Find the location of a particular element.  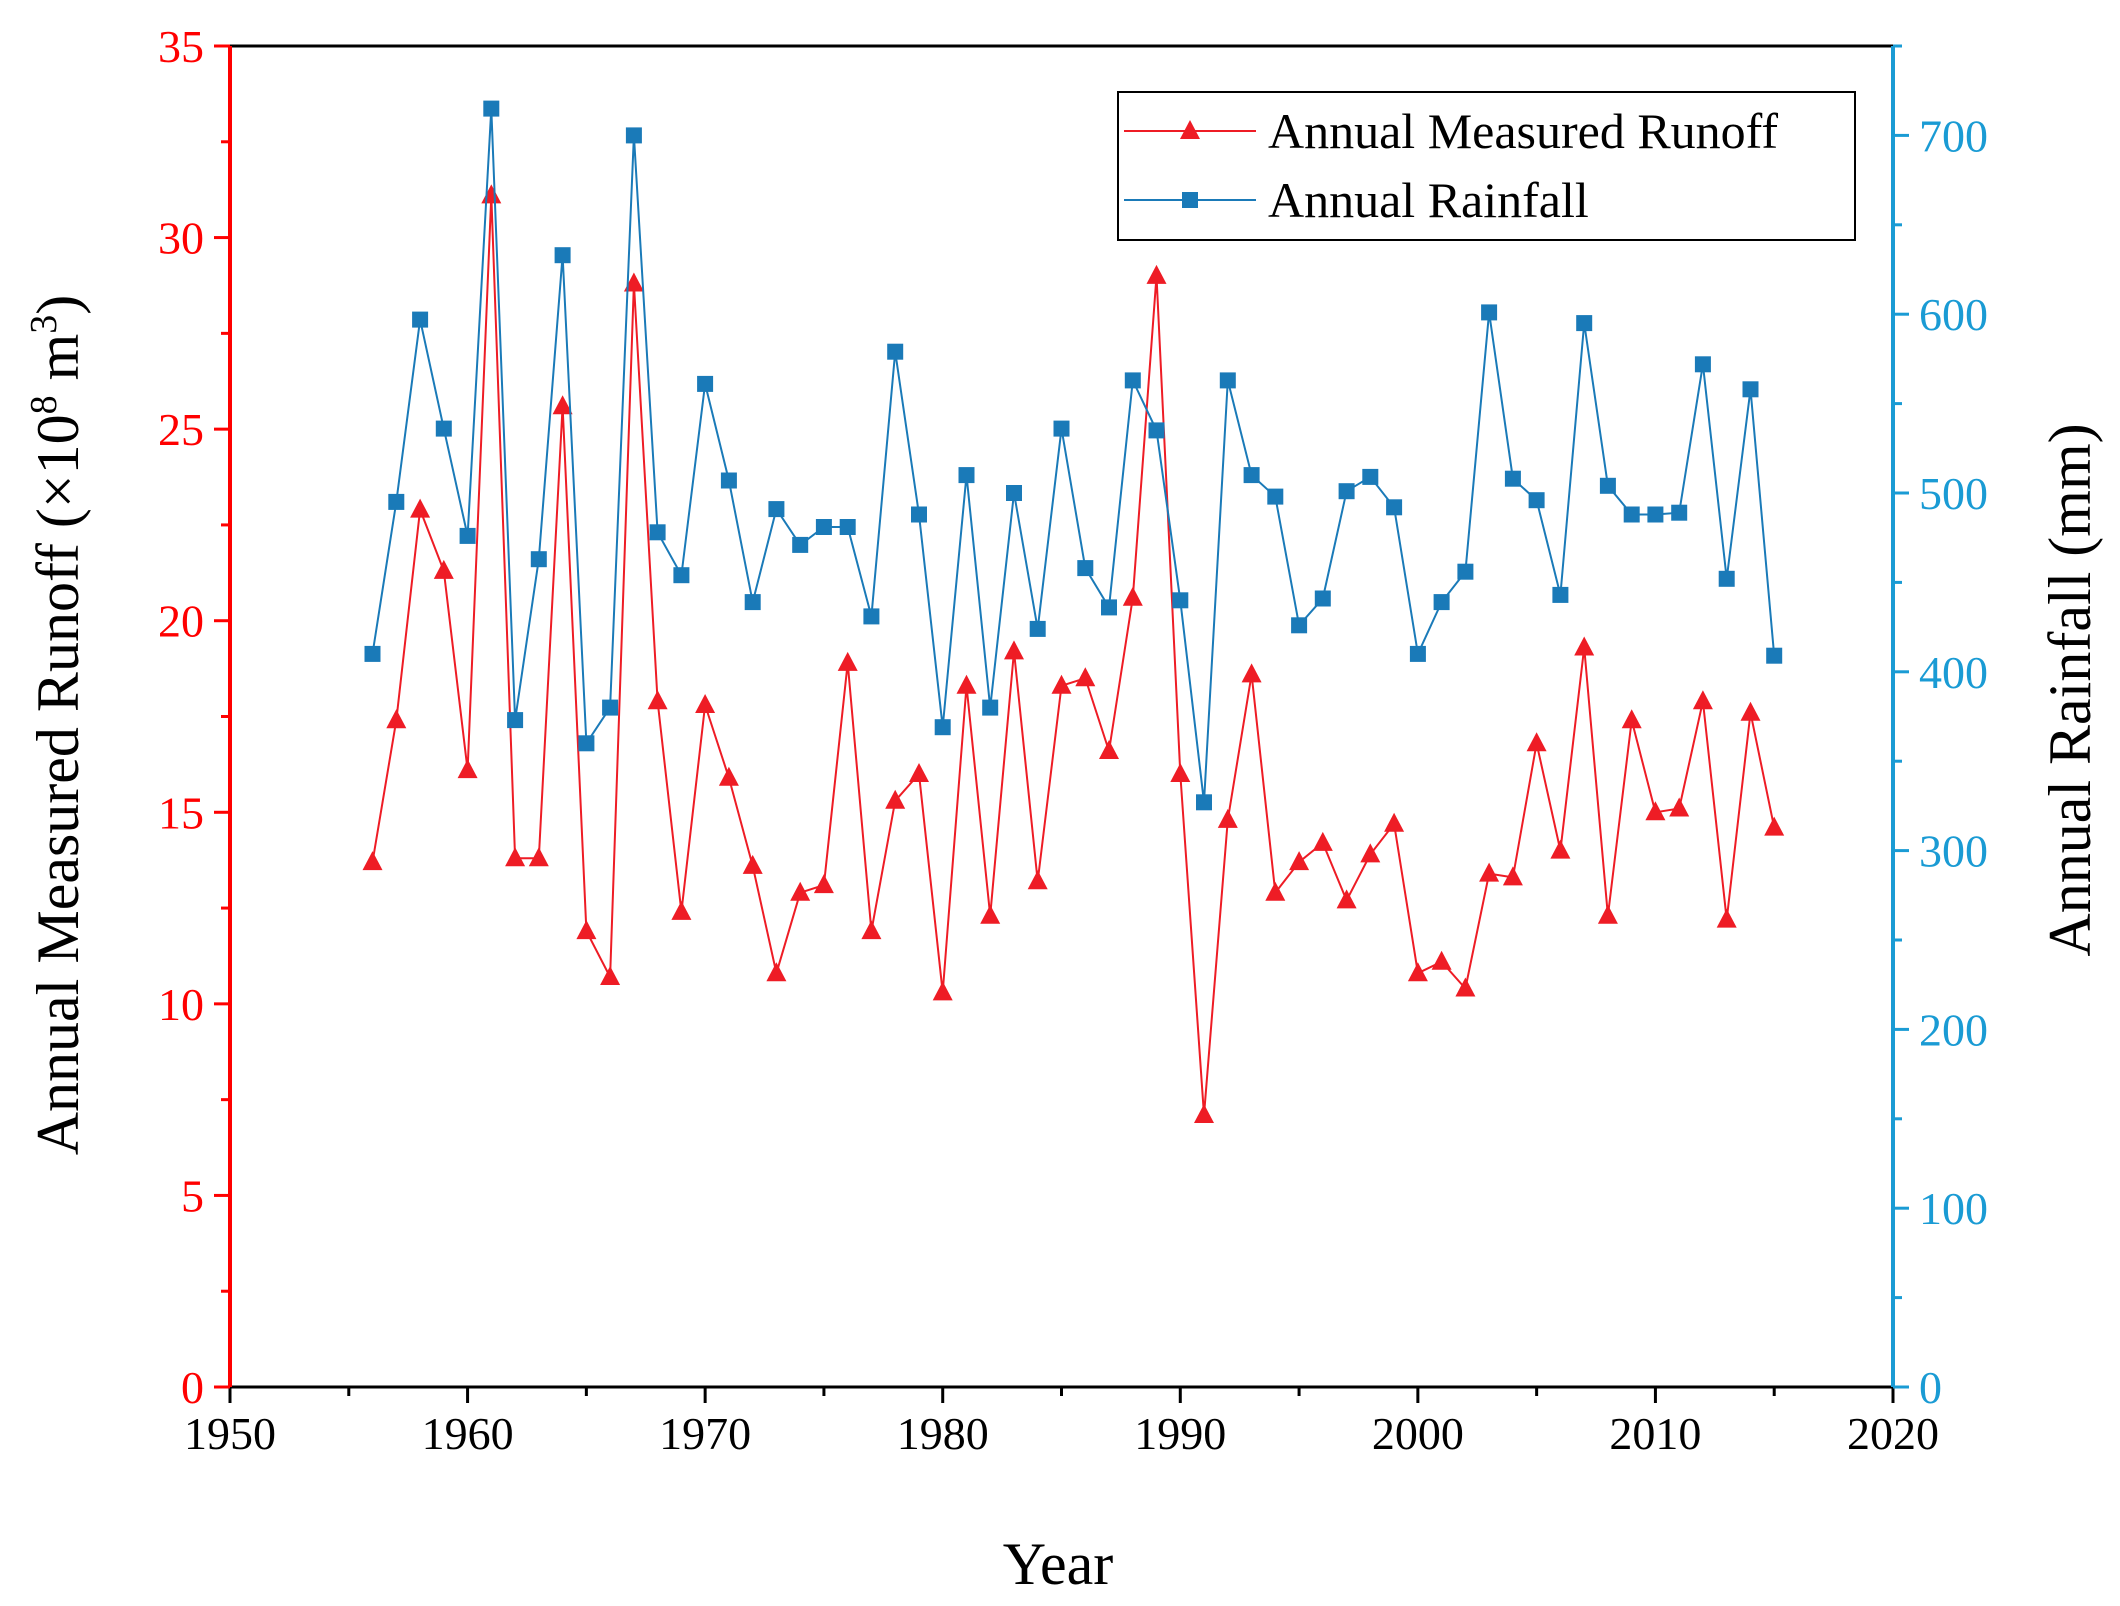

left-axis-title-sup-8: 8 is located at coordinates (44, 404).